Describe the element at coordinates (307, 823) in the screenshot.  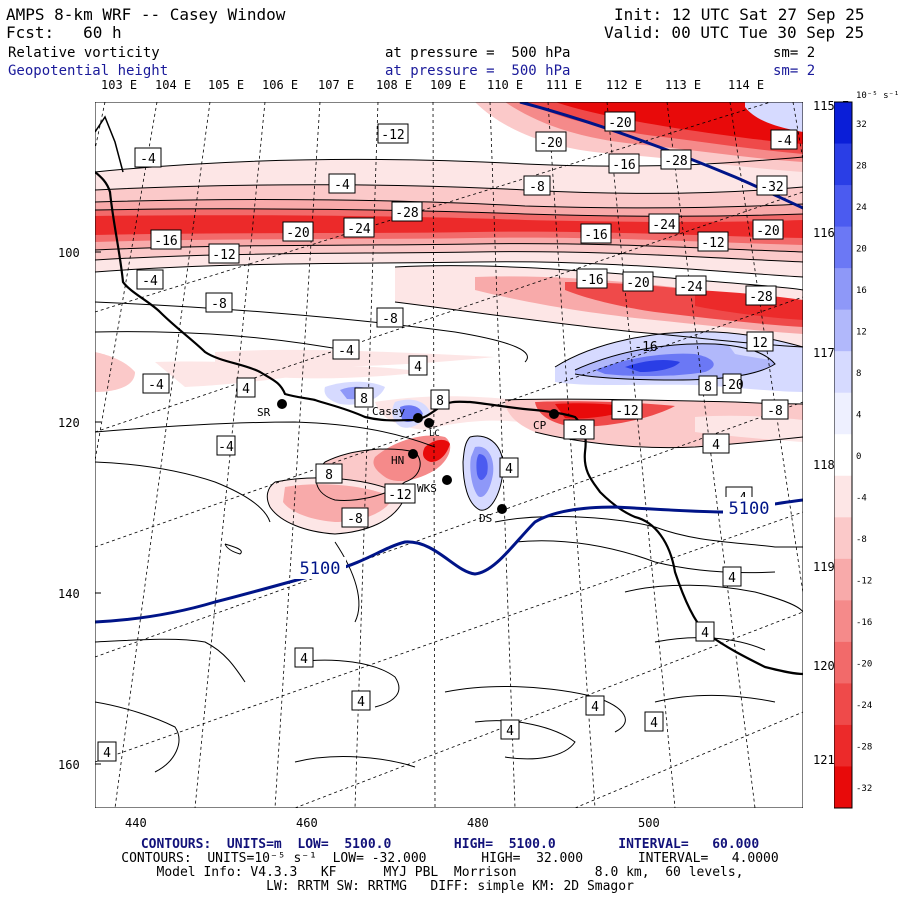
I see `x-tick-label: 460` at that location.